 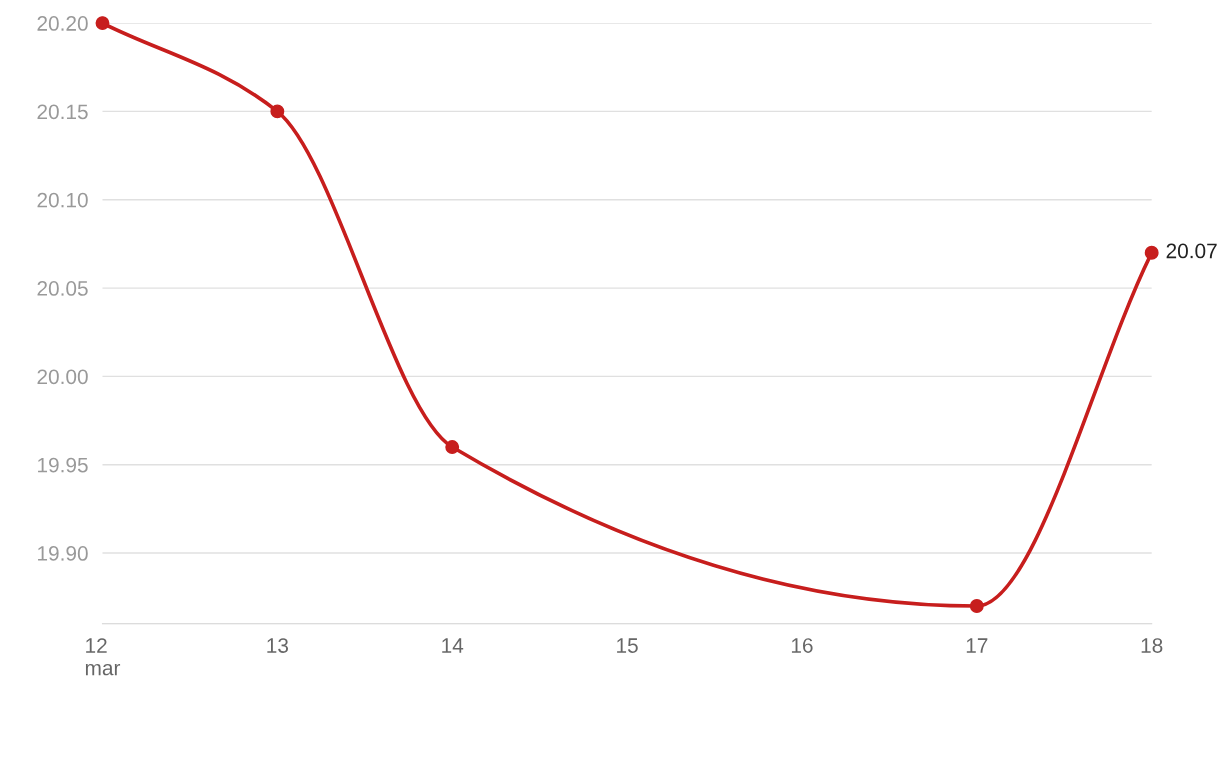 I want to click on x-tick-label: 18, so click(x=1152, y=645).